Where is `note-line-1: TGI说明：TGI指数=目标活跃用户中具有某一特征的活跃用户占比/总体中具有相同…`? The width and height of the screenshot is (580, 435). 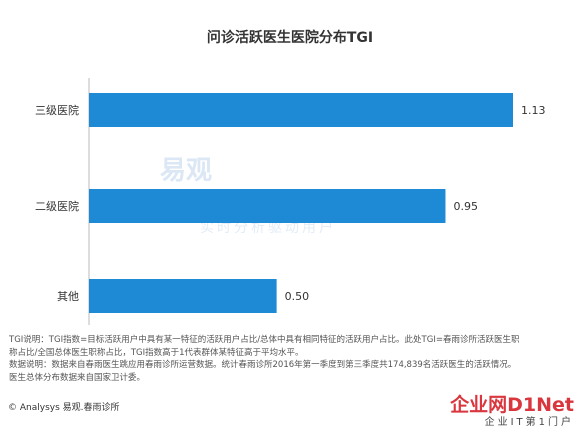
note-line-1: TGI说明：TGI指数=目标活跃用户中具有某一特征的活跃用户占比/总体中具有相同… is located at coordinates (264, 340).